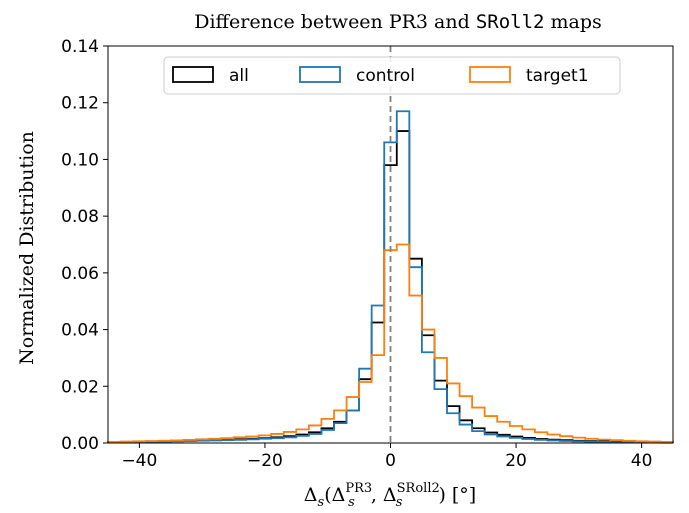 The image size is (689, 513). I want to click on title-mono: SRoll2, so click(510, 22).